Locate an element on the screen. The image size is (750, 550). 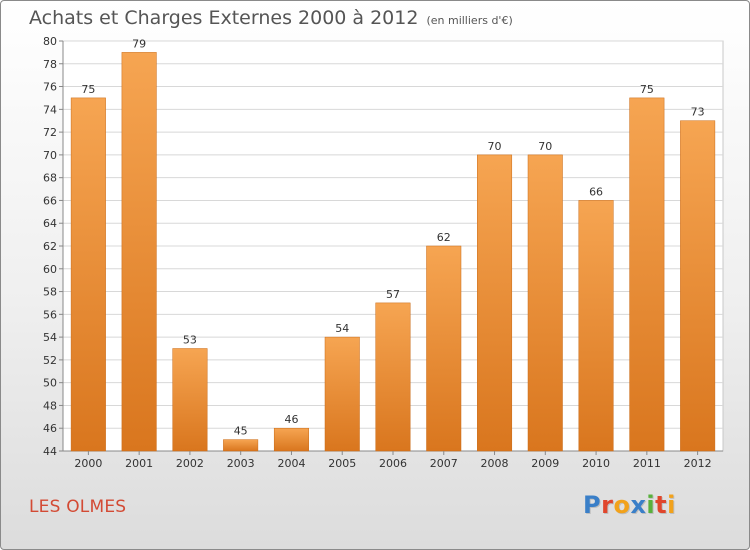
y-tick-label: 78 is located at coordinates (50, 64).